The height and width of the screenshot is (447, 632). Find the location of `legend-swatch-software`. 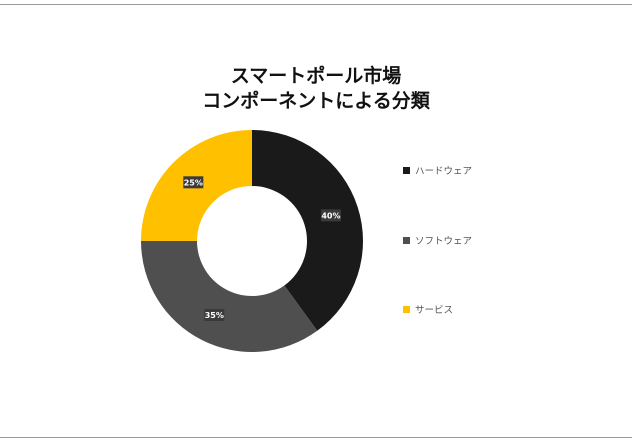

legend-swatch-software is located at coordinates (406, 240).